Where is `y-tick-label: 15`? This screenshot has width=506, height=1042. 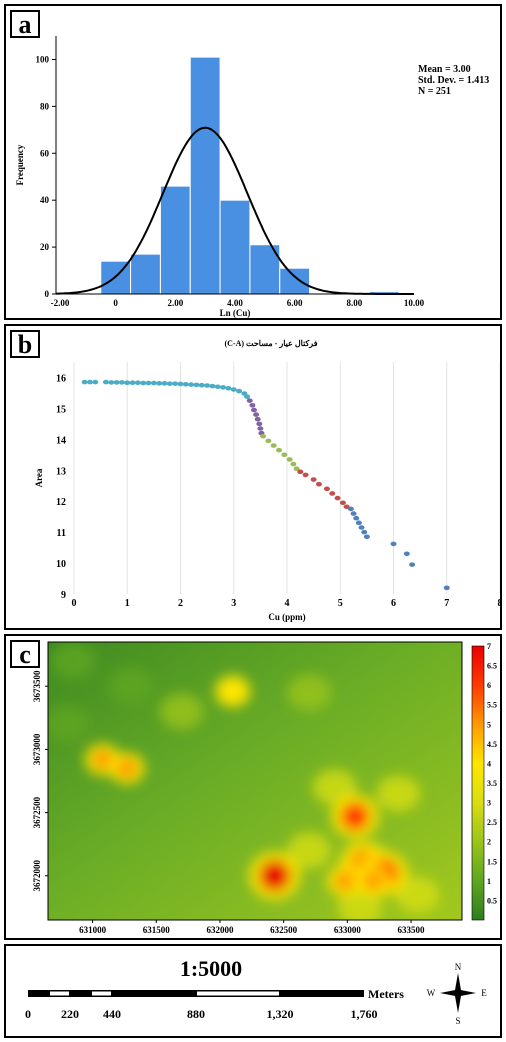 y-tick-label: 15 is located at coordinates (61, 409).